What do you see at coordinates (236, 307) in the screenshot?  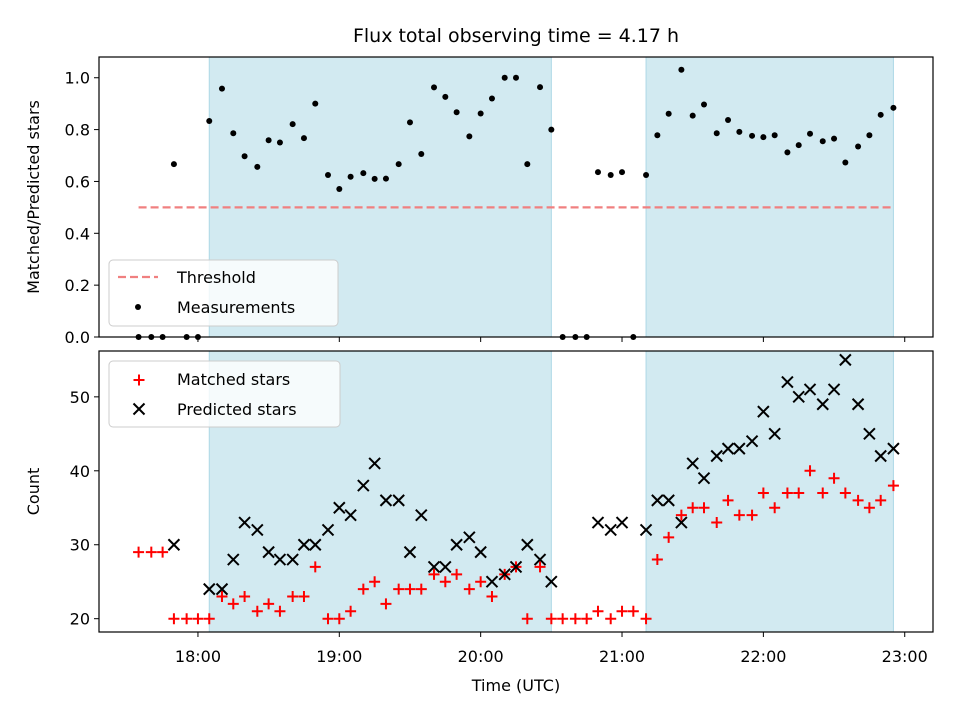 I see `legend-measurements-label: Measurements` at bounding box center [236, 307].